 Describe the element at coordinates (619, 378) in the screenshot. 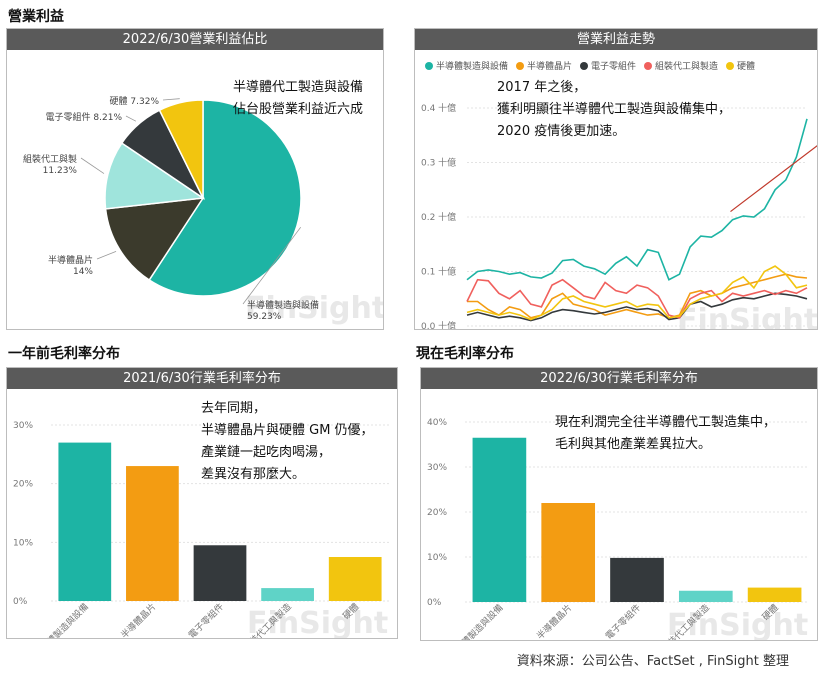

I see `bar-chart-title-2022: 2022/6/30行業毛利率分布` at that location.